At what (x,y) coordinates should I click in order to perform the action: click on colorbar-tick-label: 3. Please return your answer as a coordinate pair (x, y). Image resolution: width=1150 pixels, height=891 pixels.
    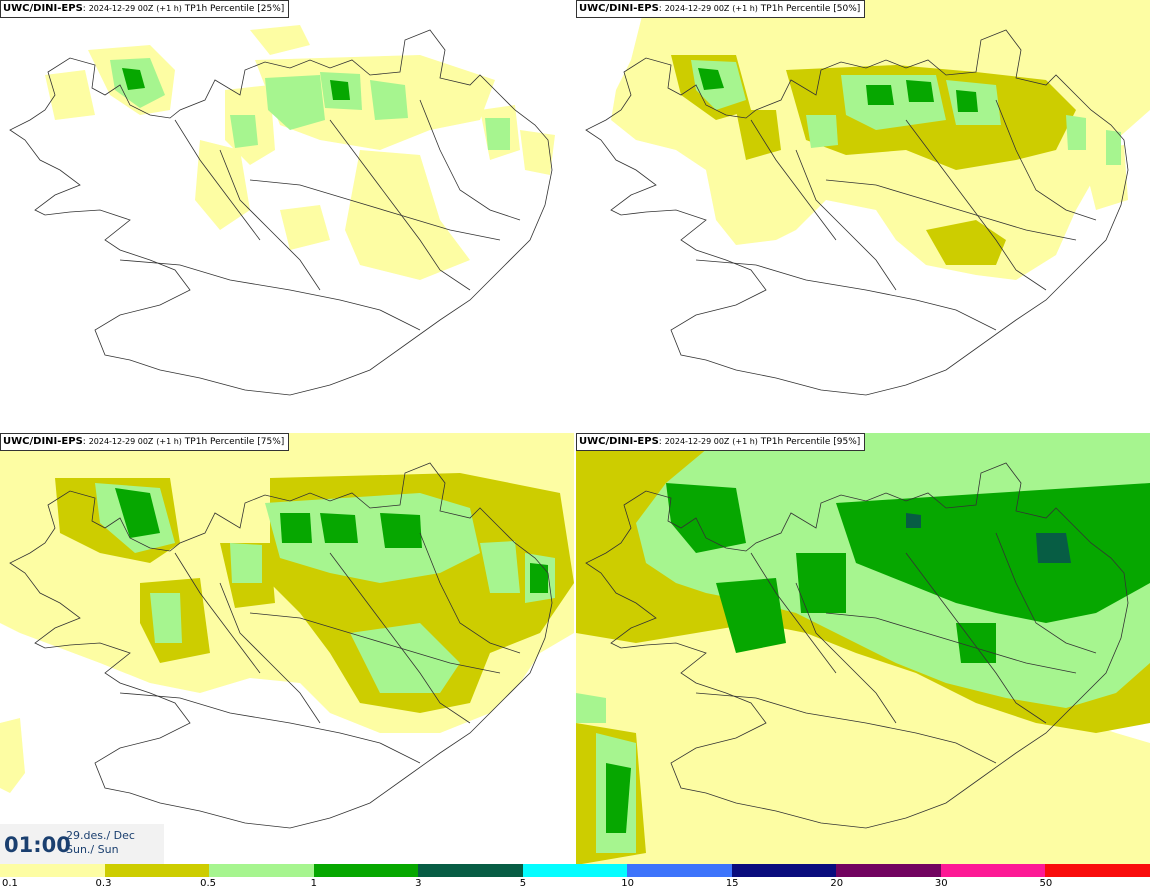
    Looking at the image, I should click on (418, 883).